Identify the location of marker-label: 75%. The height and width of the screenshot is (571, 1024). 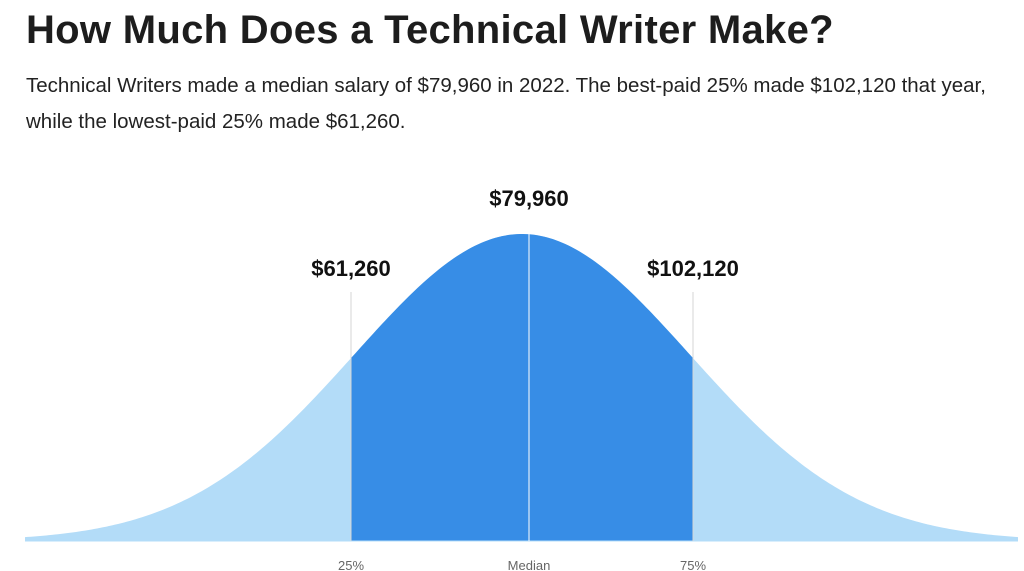
(693, 564).